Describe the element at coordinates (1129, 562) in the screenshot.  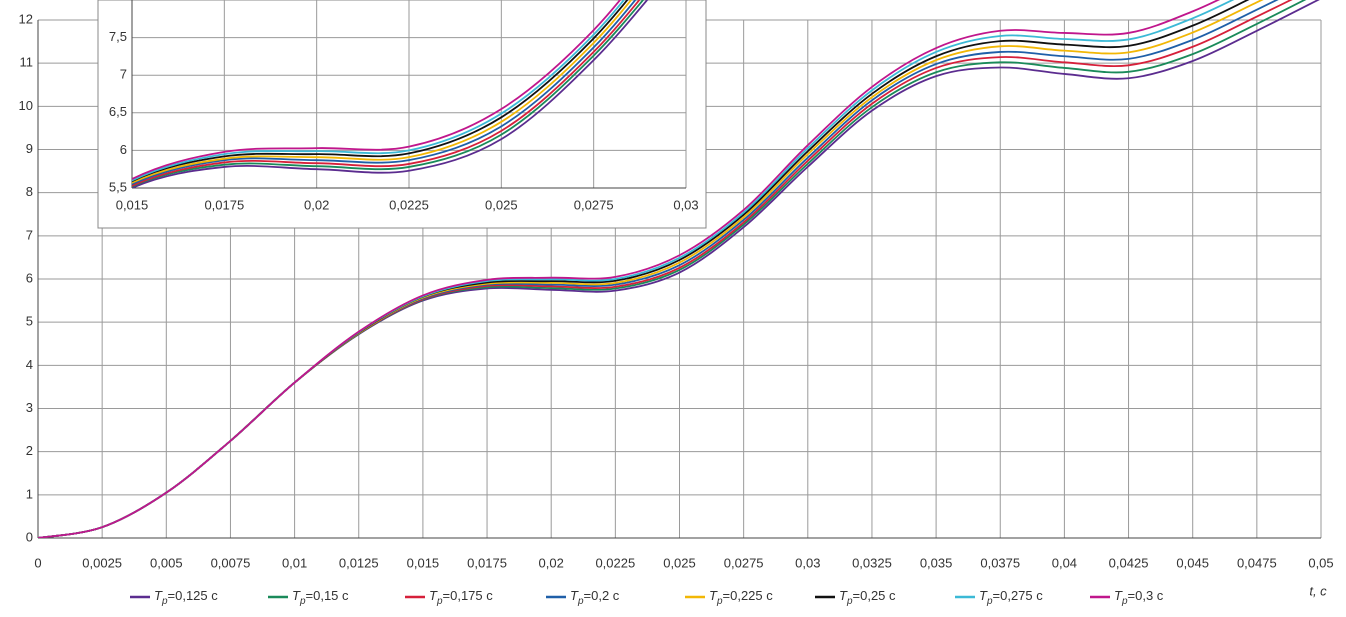
I see `x-tick-label: 0,0425` at that location.